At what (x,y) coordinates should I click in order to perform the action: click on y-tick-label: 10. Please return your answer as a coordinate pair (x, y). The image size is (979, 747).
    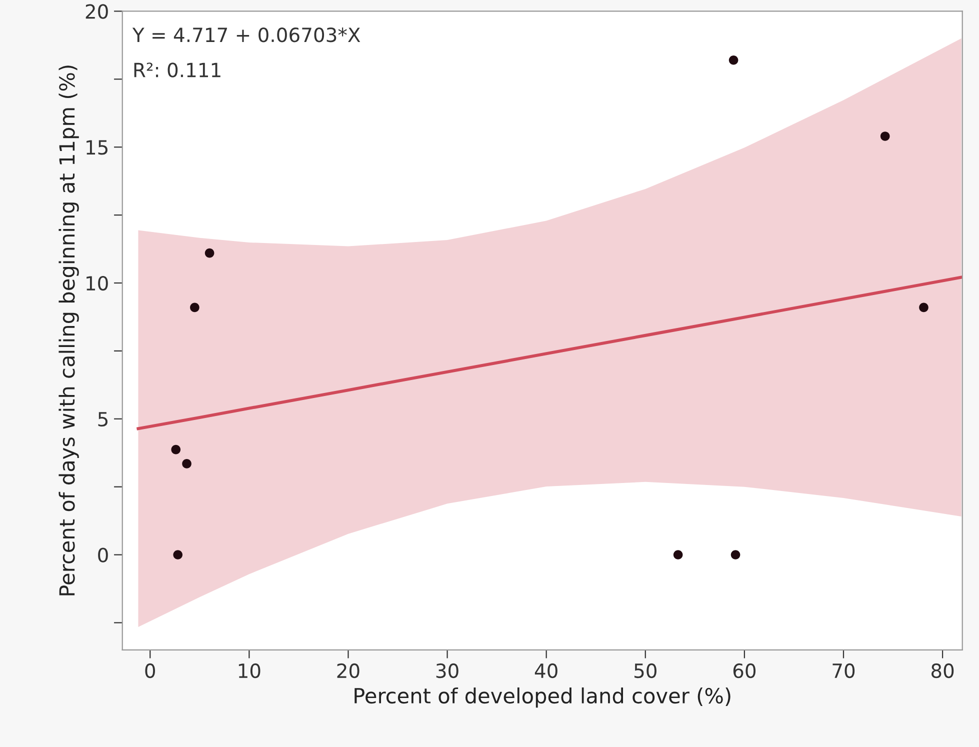
    Looking at the image, I should click on (97, 283).